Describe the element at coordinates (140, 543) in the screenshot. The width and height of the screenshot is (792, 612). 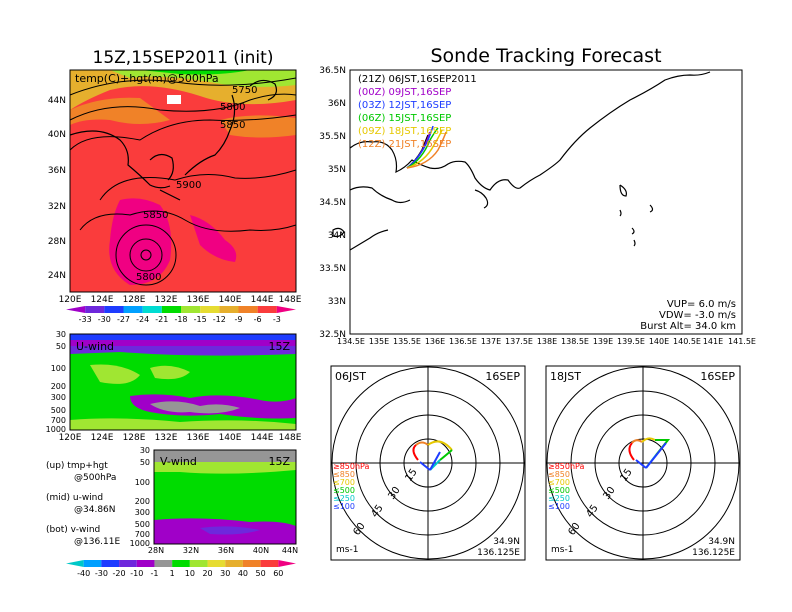
I see `vwind-p-1000: 1000` at that location.